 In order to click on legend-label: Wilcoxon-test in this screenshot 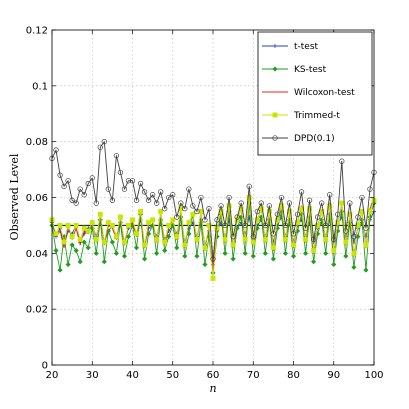, I will do `click(324, 93)`.